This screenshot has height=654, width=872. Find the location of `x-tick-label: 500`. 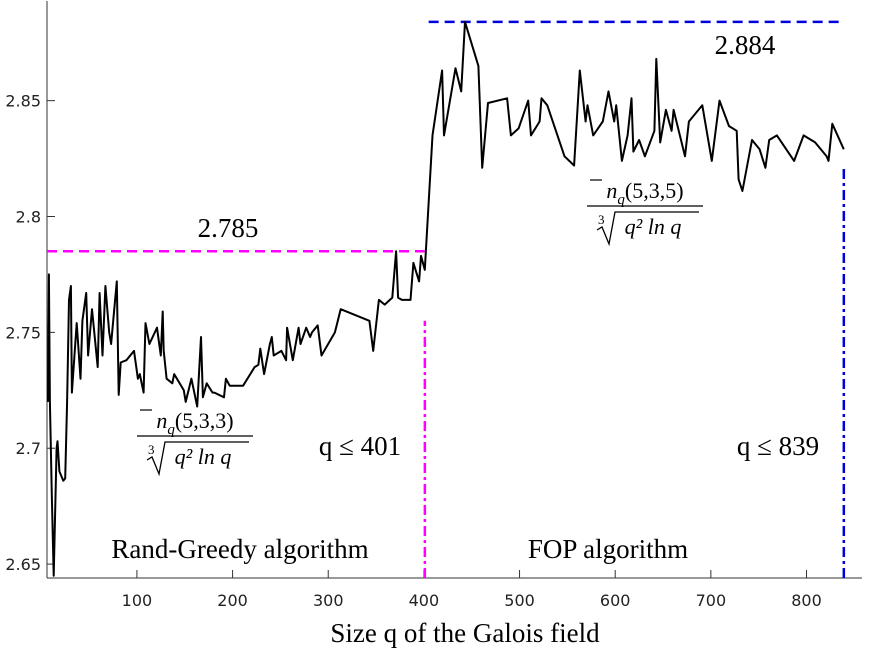

x-tick-label: 500 is located at coordinates (519, 600).